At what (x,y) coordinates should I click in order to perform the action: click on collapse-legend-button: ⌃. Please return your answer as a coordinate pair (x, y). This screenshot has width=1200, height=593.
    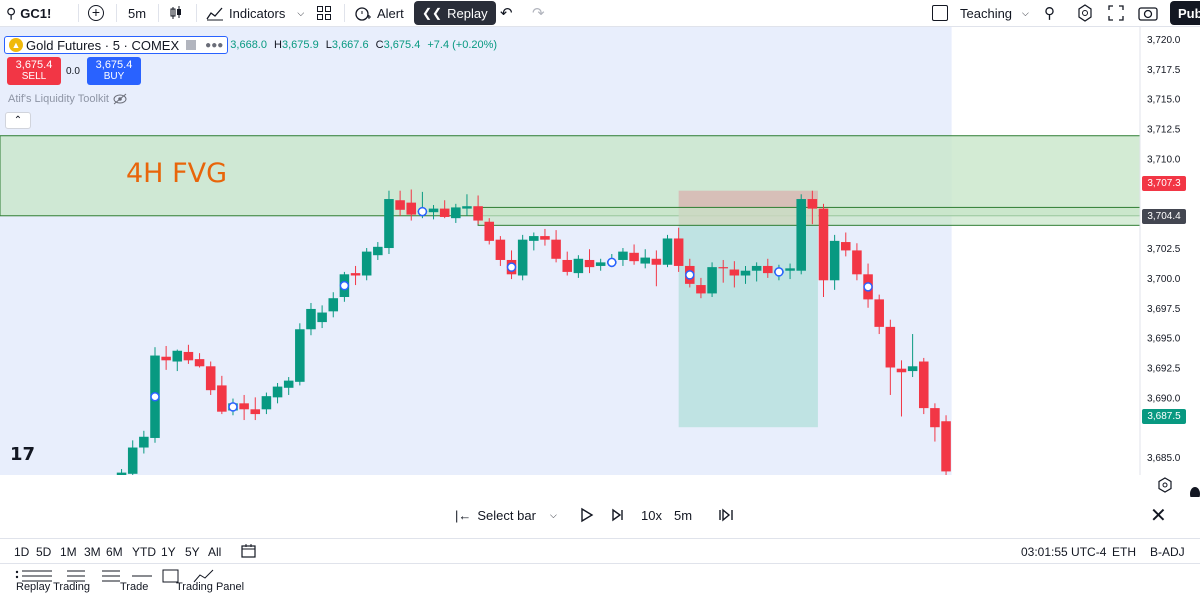
    Looking at the image, I should click on (18, 120).